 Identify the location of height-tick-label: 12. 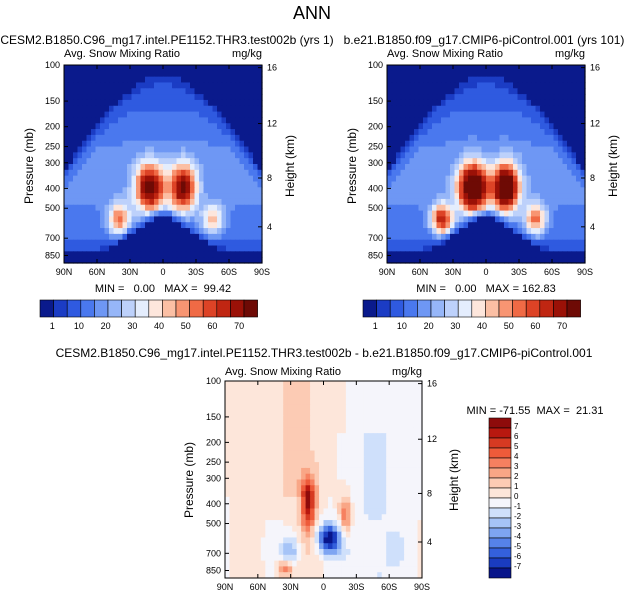
(595, 124).